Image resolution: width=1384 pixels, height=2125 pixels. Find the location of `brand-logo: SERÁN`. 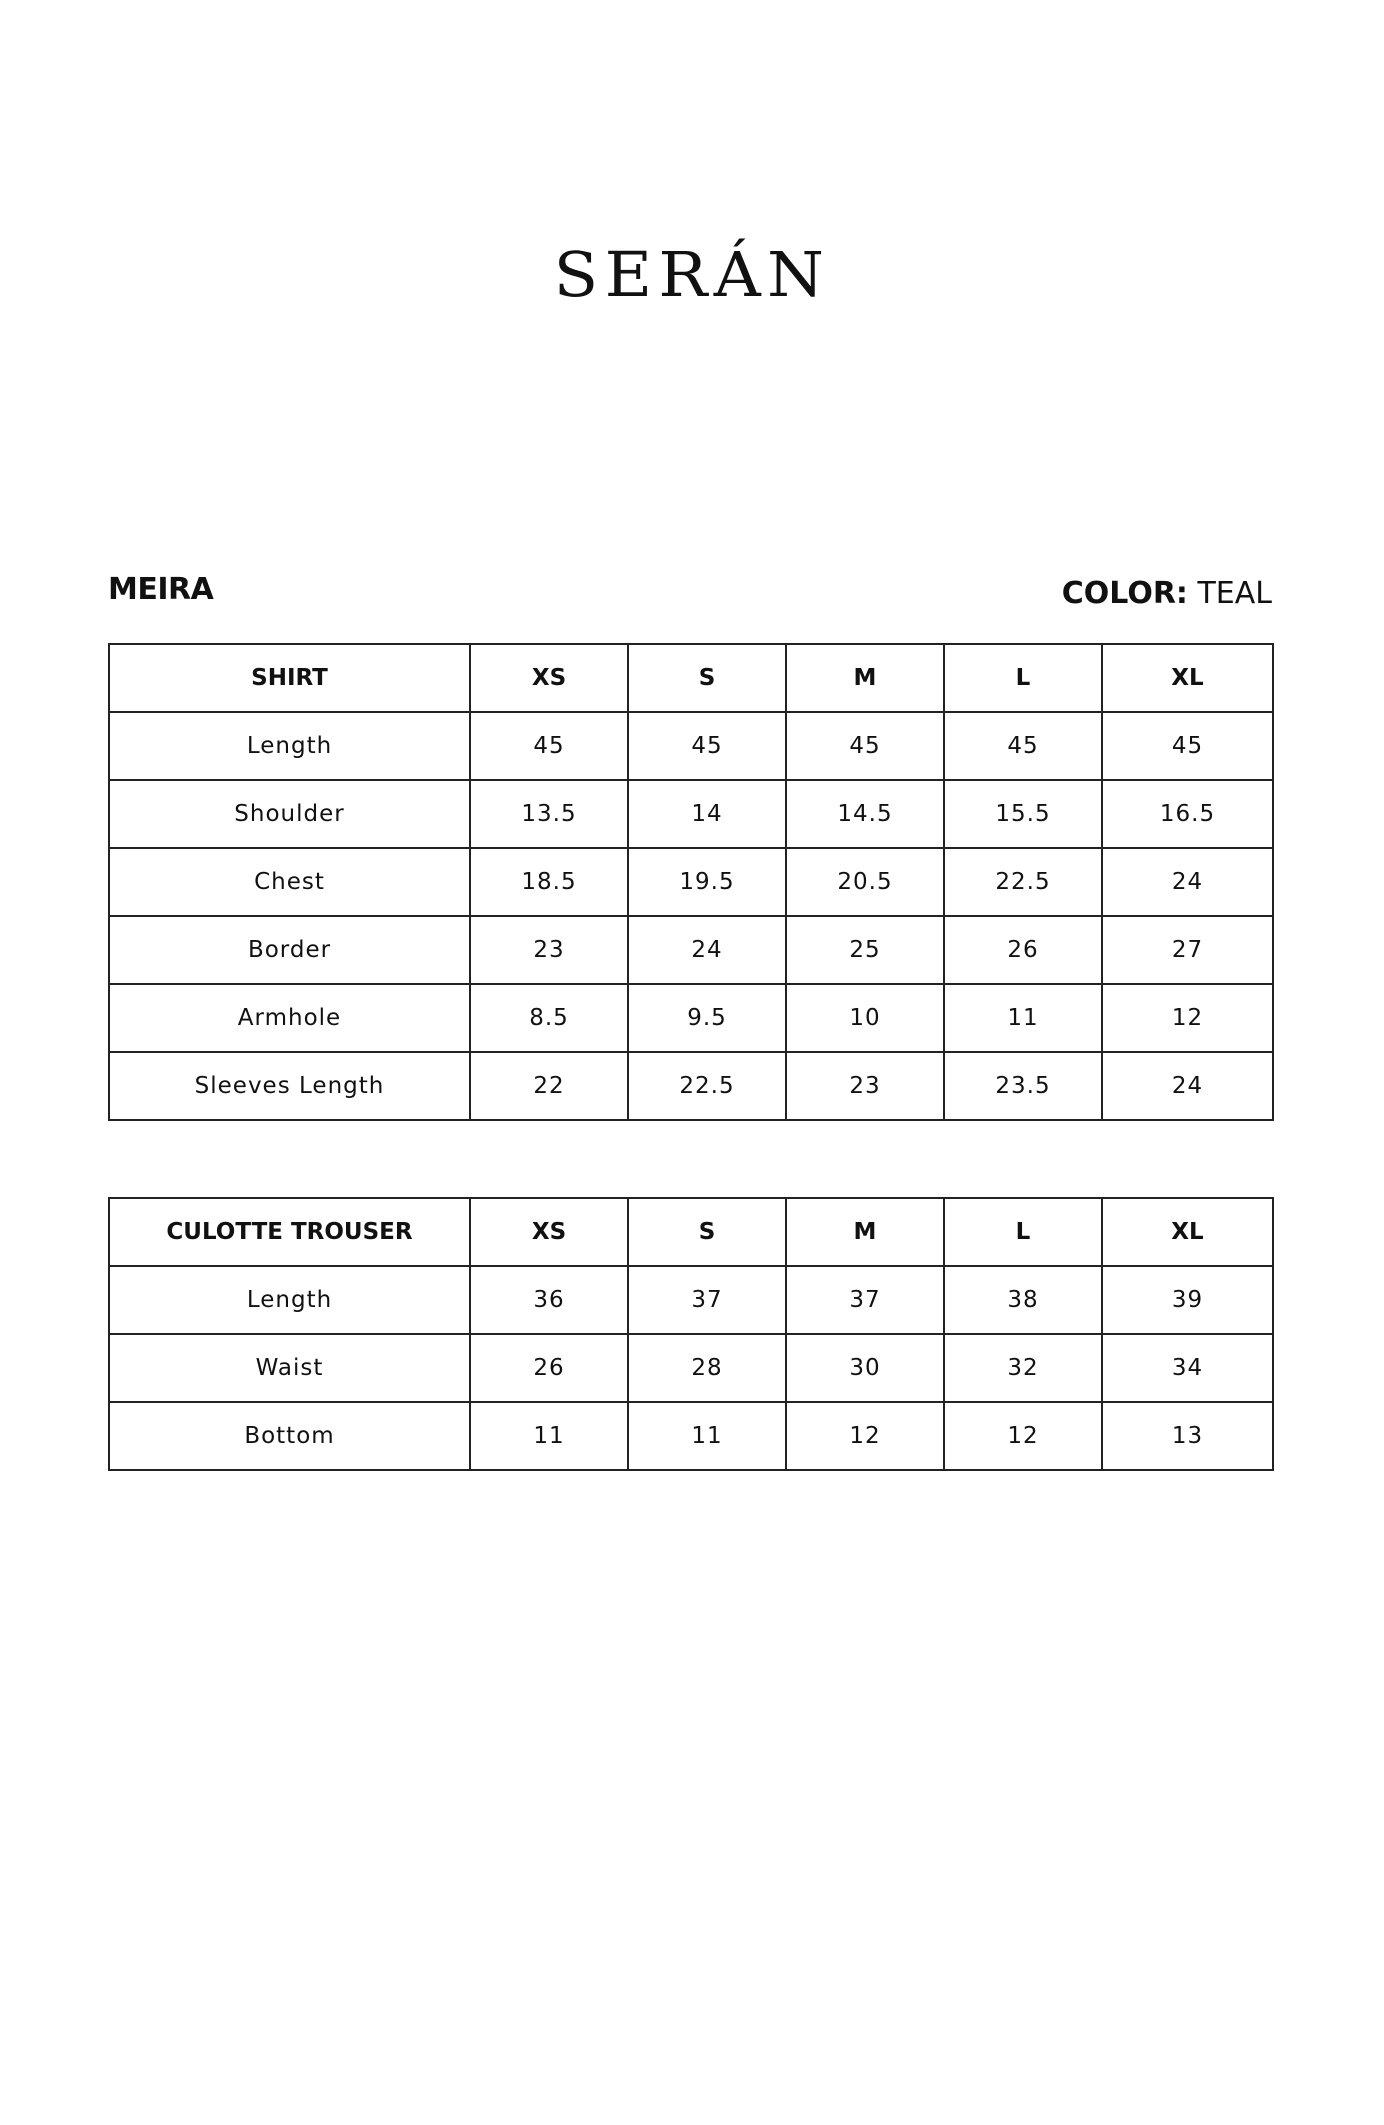

brand-logo: SERÁN is located at coordinates (692, 274).